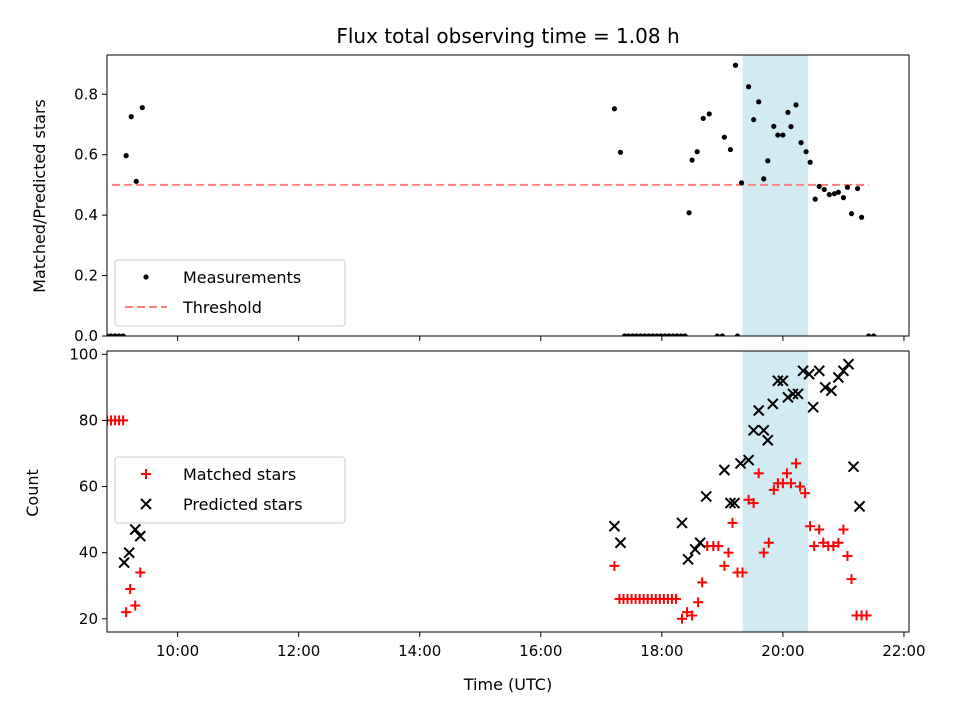  What do you see at coordinates (242, 277) in the screenshot?
I see `legend-label: Measurements` at bounding box center [242, 277].